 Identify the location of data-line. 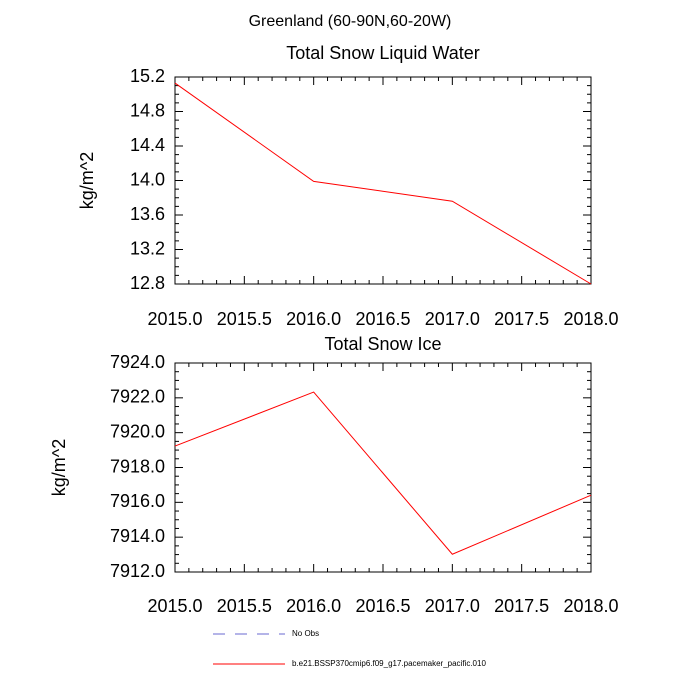
(383, 473).